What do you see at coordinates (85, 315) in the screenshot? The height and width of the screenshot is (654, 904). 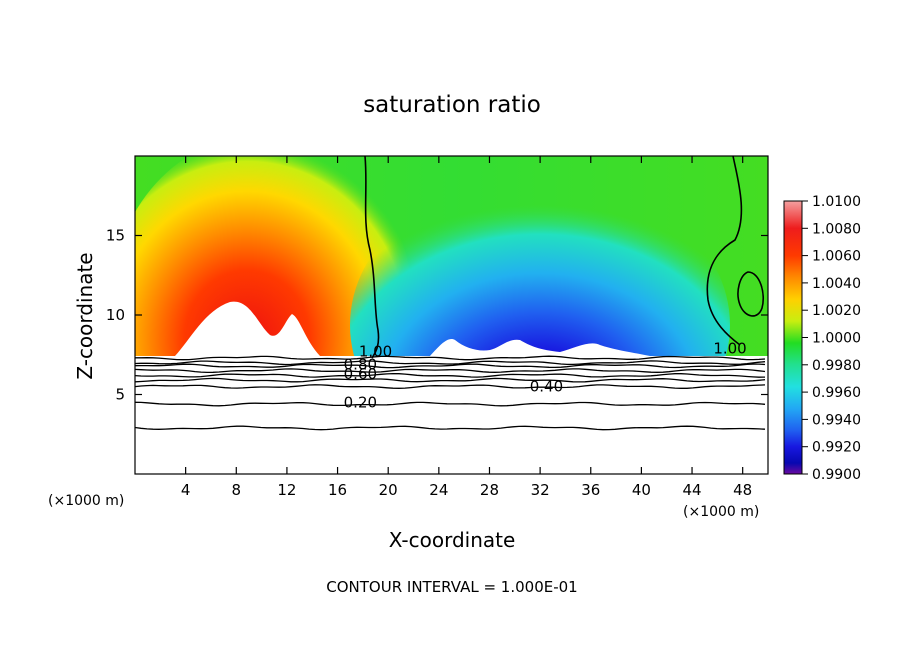 I see `y-axis-label: Z-coordinate` at bounding box center [85, 315].